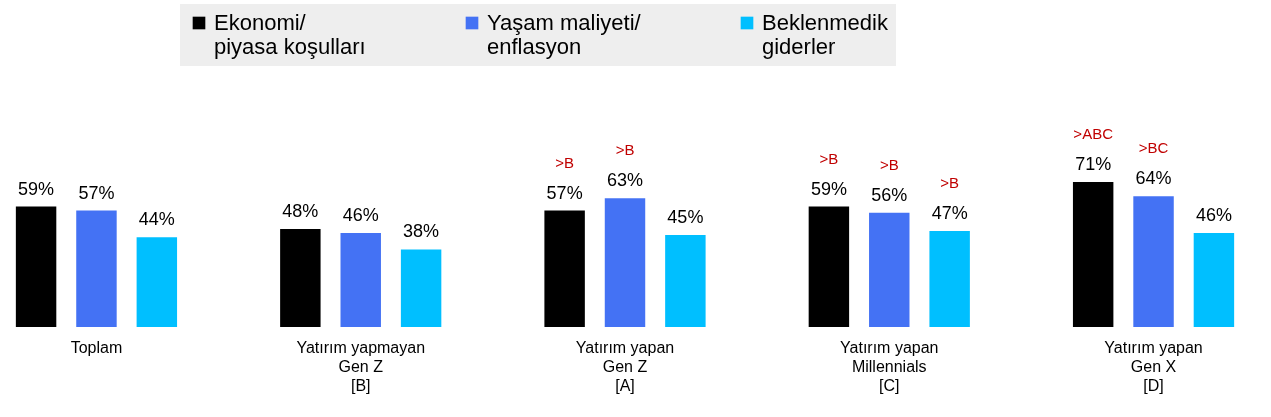  What do you see at coordinates (564, 34) in the screenshot?
I see `legend-label: Yaşam maliyeti/ enflasyon` at bounding box center [564, 34].